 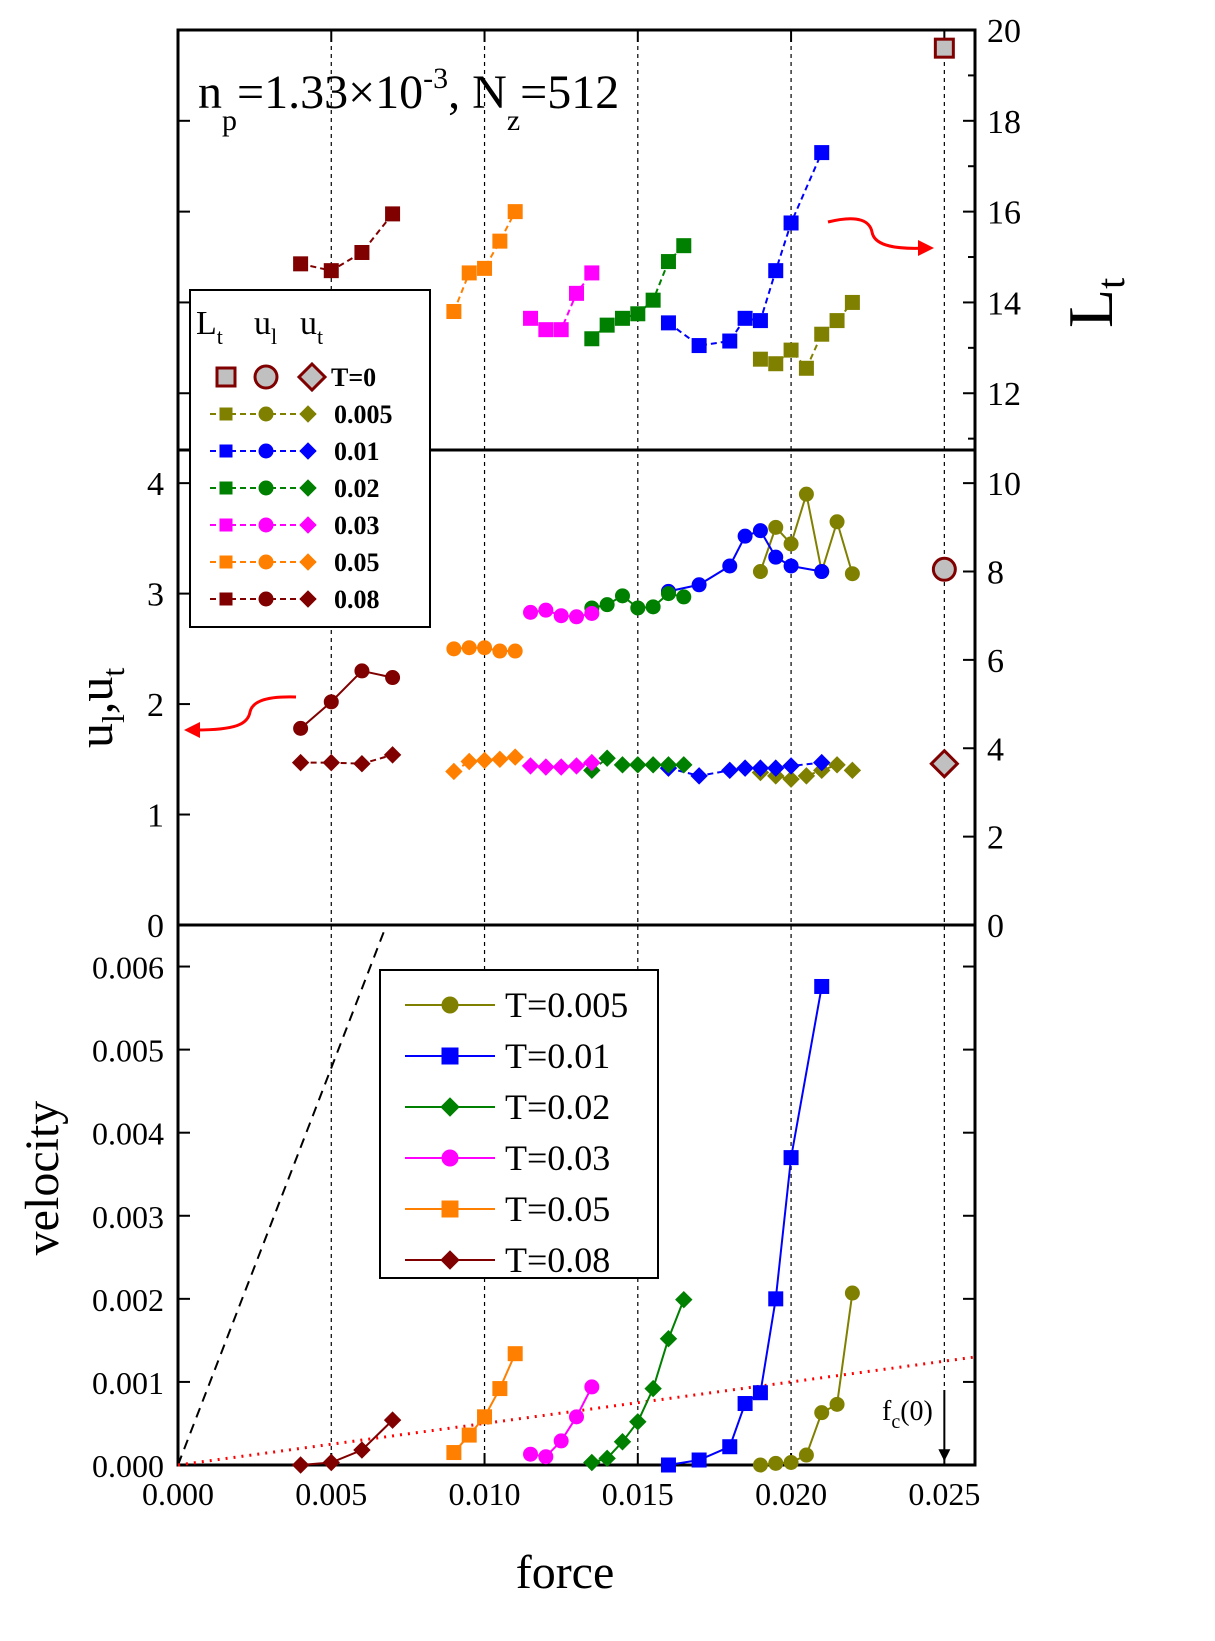 I want to click on top-ytick-label: 12, so click(x=1004, y=394).